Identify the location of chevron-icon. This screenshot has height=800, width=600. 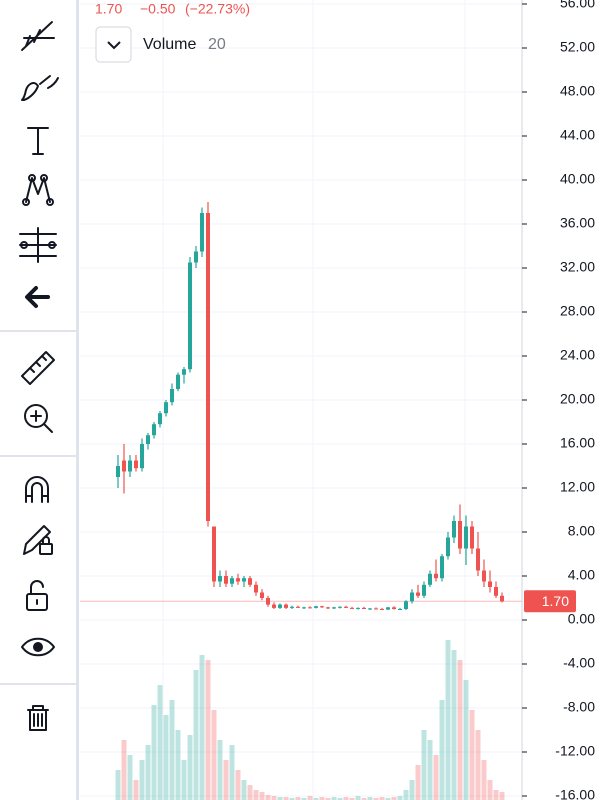
(114, 45).